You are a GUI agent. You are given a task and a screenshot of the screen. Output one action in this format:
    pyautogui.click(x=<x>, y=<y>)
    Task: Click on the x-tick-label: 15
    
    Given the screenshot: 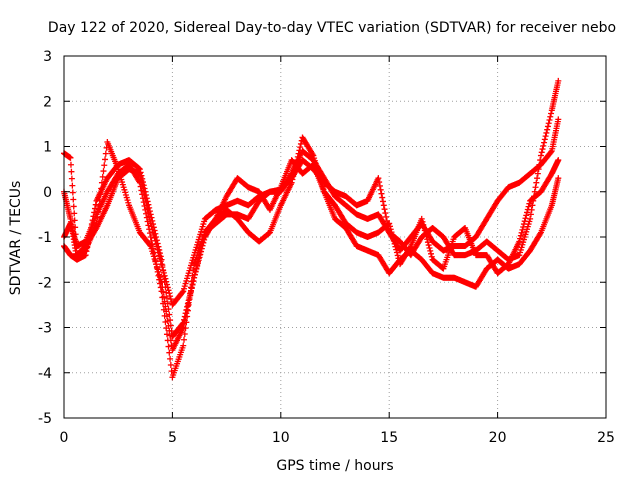 What is the action you would take?
    pyautogui.click(x=389, y=438)
    